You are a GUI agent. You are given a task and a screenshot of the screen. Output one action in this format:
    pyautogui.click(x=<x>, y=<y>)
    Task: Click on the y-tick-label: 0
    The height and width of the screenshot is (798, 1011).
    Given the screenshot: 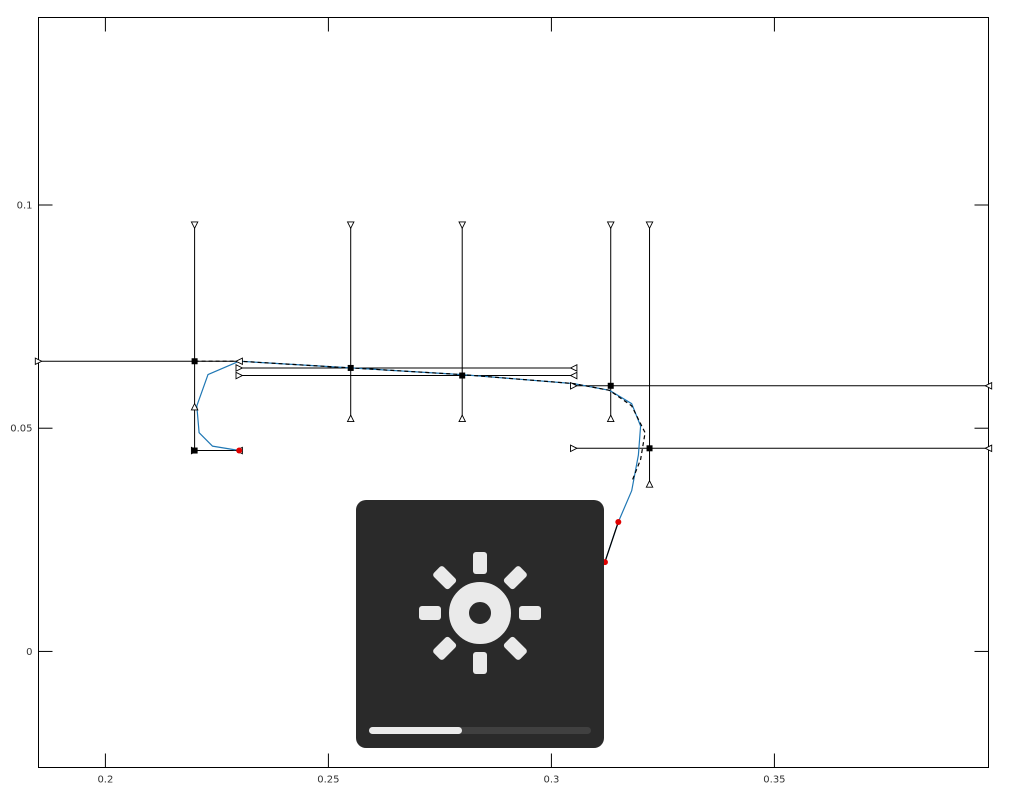 What is the action you would take?
    pyautogui.click(x=29, y=652)
    